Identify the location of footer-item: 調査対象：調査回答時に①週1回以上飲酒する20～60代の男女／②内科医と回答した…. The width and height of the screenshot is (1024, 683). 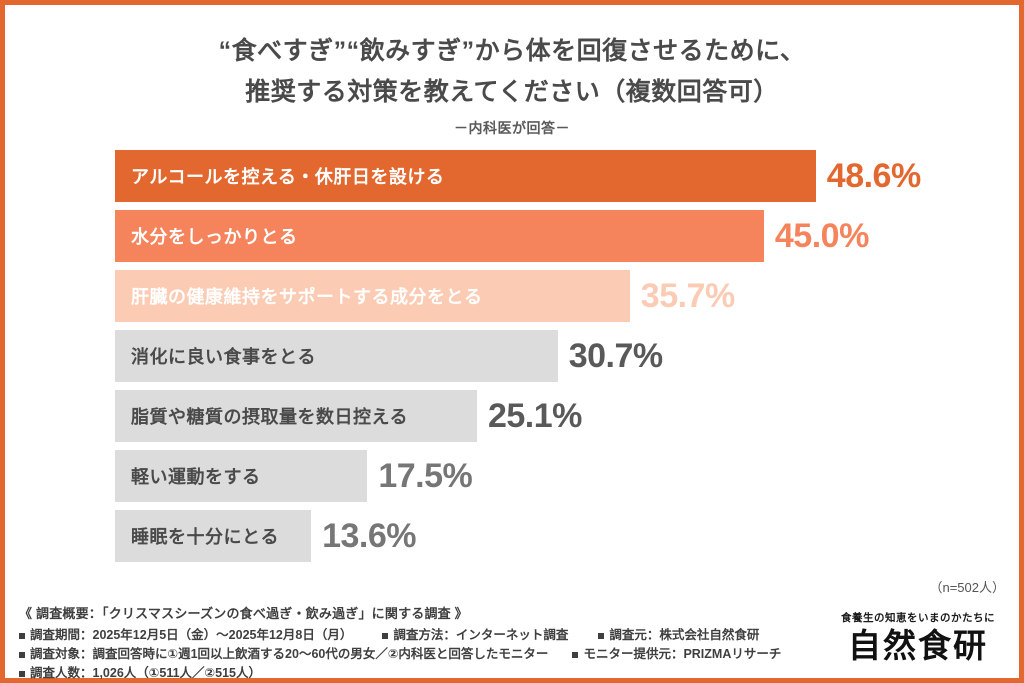
(283, 654).